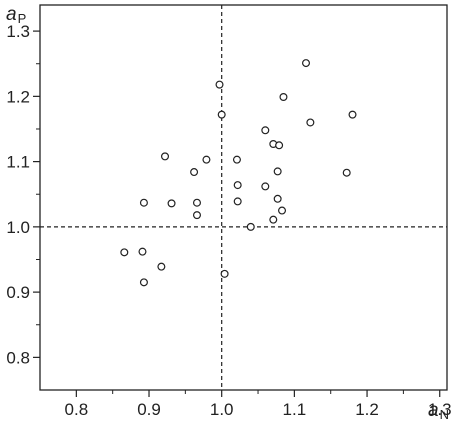 This screenshot has width=454, height=427. I want to click on y-axis-title: aP, so click(16, 15).